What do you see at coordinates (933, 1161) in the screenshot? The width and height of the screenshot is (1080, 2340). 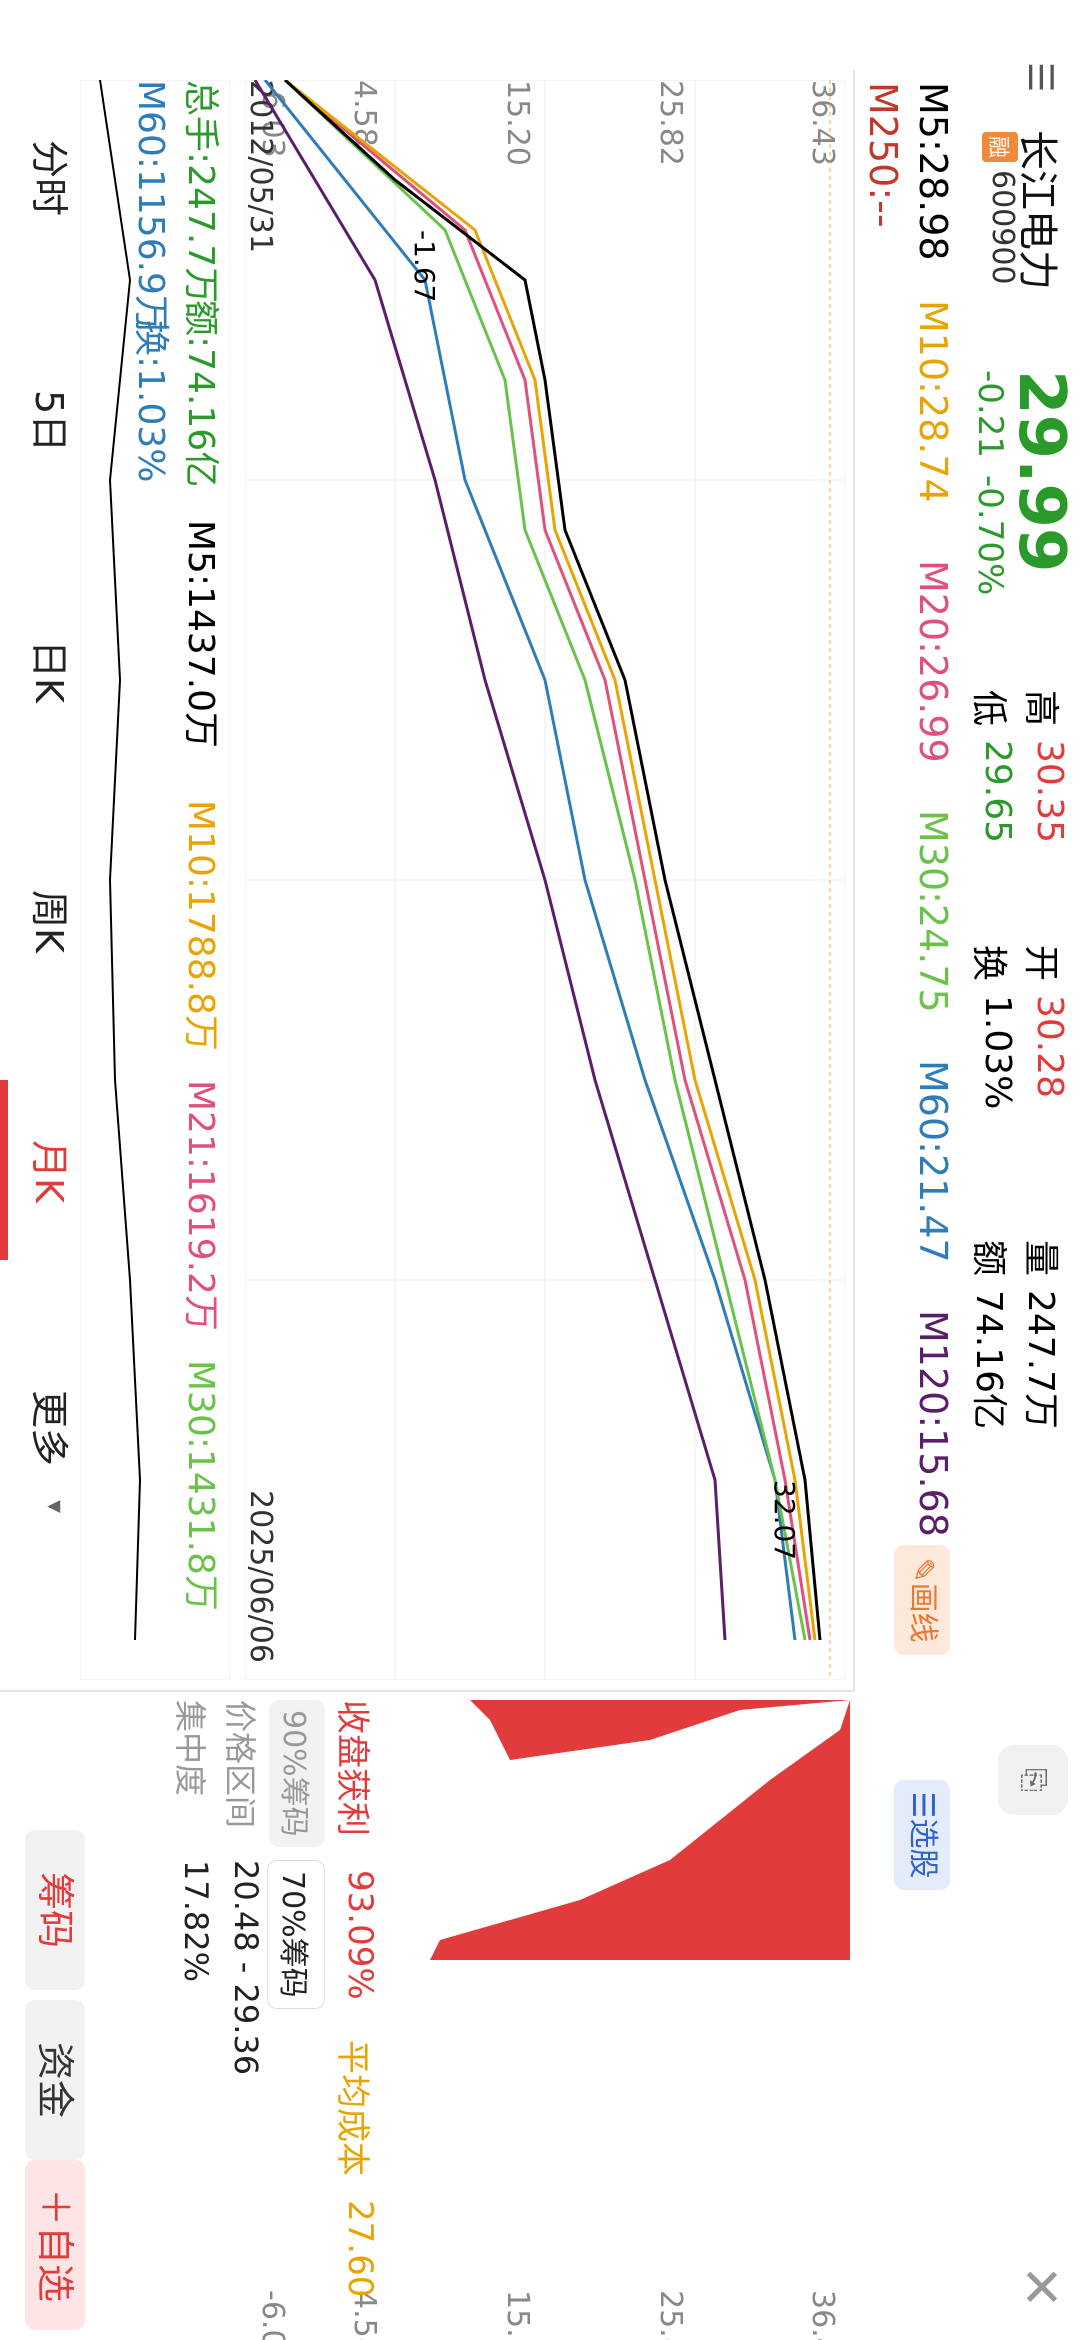 I see `ma60-label: M60:21.47` at bounding box center [933, 1161].